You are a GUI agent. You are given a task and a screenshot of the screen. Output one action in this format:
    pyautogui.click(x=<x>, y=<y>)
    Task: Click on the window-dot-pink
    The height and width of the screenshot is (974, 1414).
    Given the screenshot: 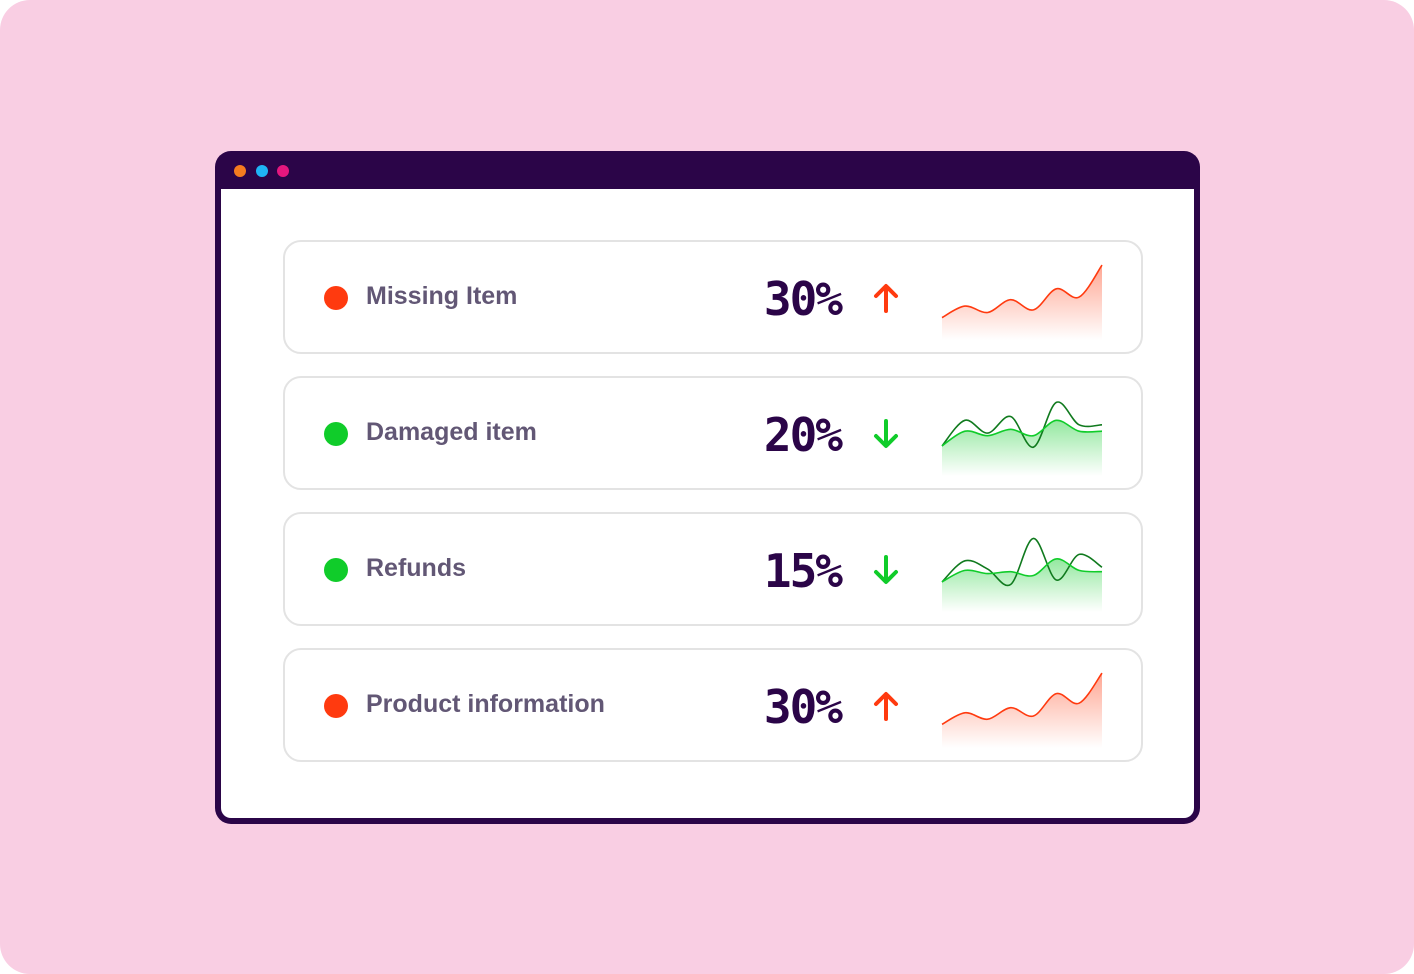 What is the action you would take?
    pyautogui.click(x=283, y=171)
    